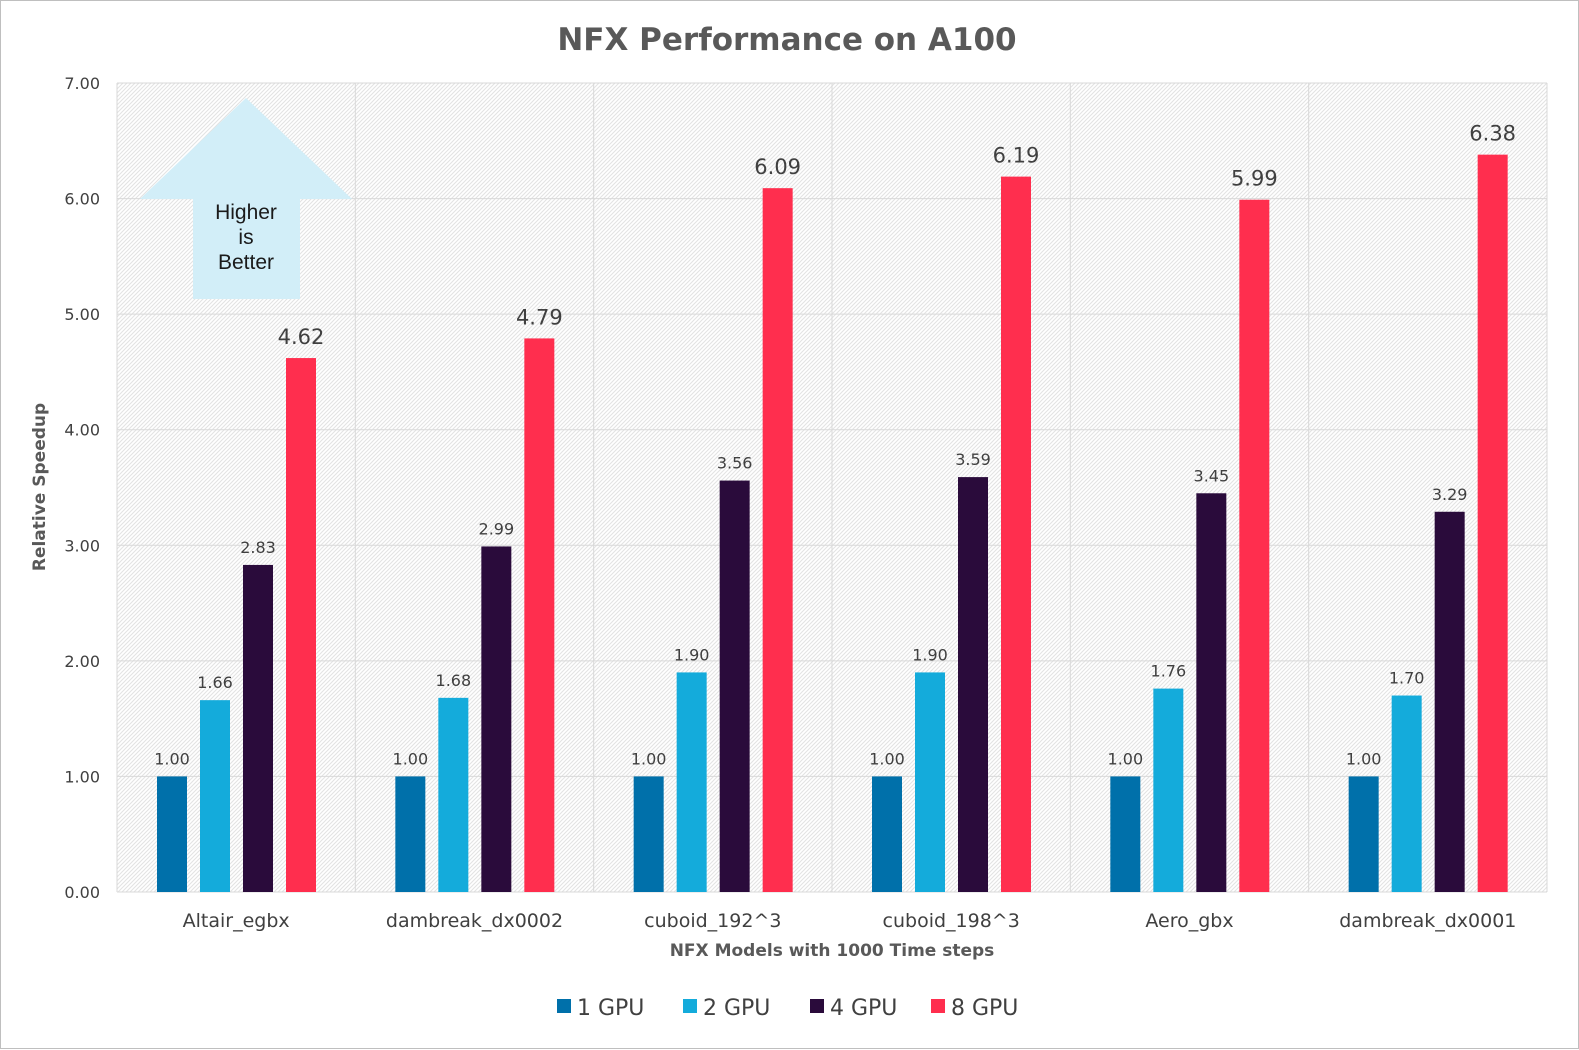 The image size is (1579, 1050). What do you see at coordinates (82, 892) in the screenshot?
I see `y-tick-label: 0.00` at bounding box center [82, 892].